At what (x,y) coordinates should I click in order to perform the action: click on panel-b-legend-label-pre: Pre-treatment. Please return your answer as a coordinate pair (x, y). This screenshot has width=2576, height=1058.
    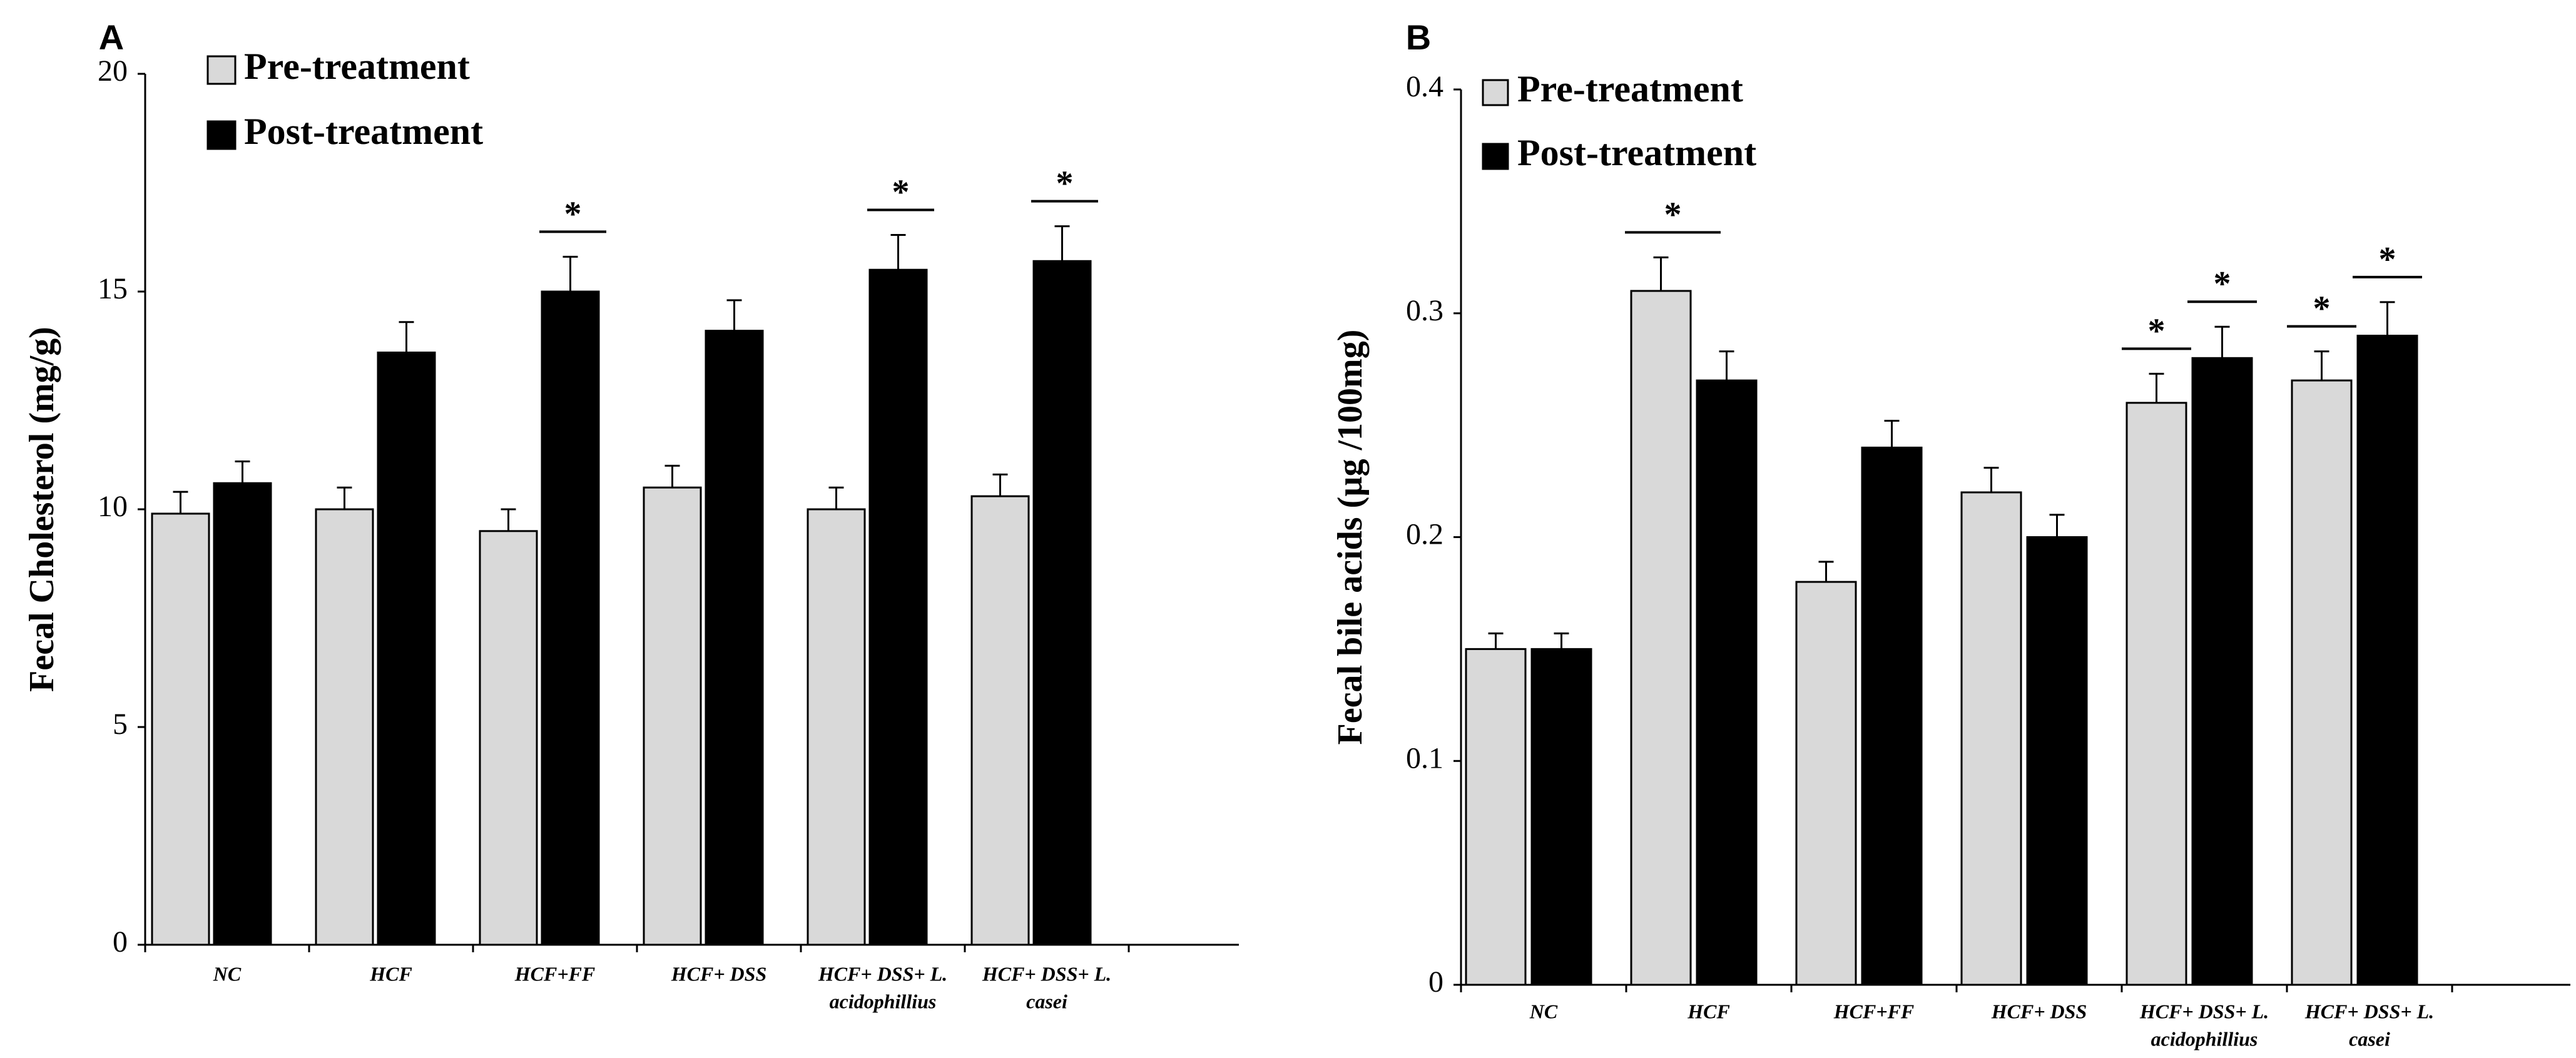
    Looking at the image, I should click on (1630, 88).